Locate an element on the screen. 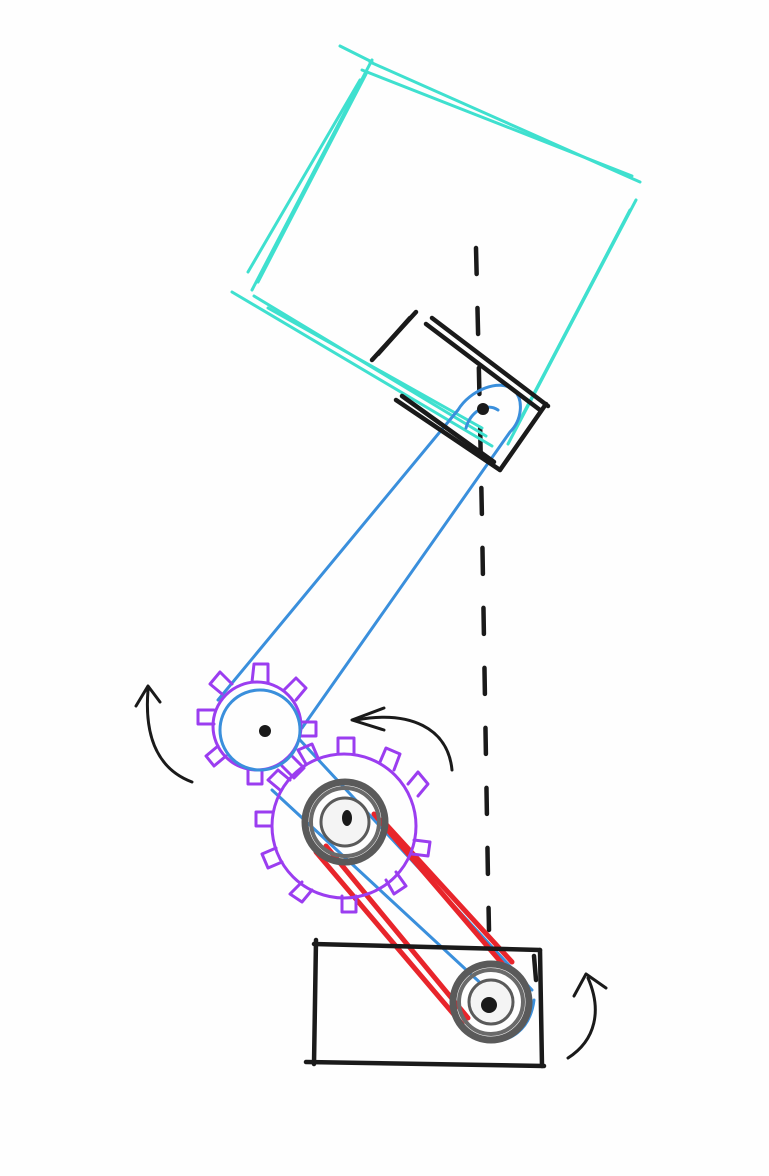 Image resolution: width=769 pixels, height=1176 pixels. drive-pulley-hub is located at coordinates (347, 818).